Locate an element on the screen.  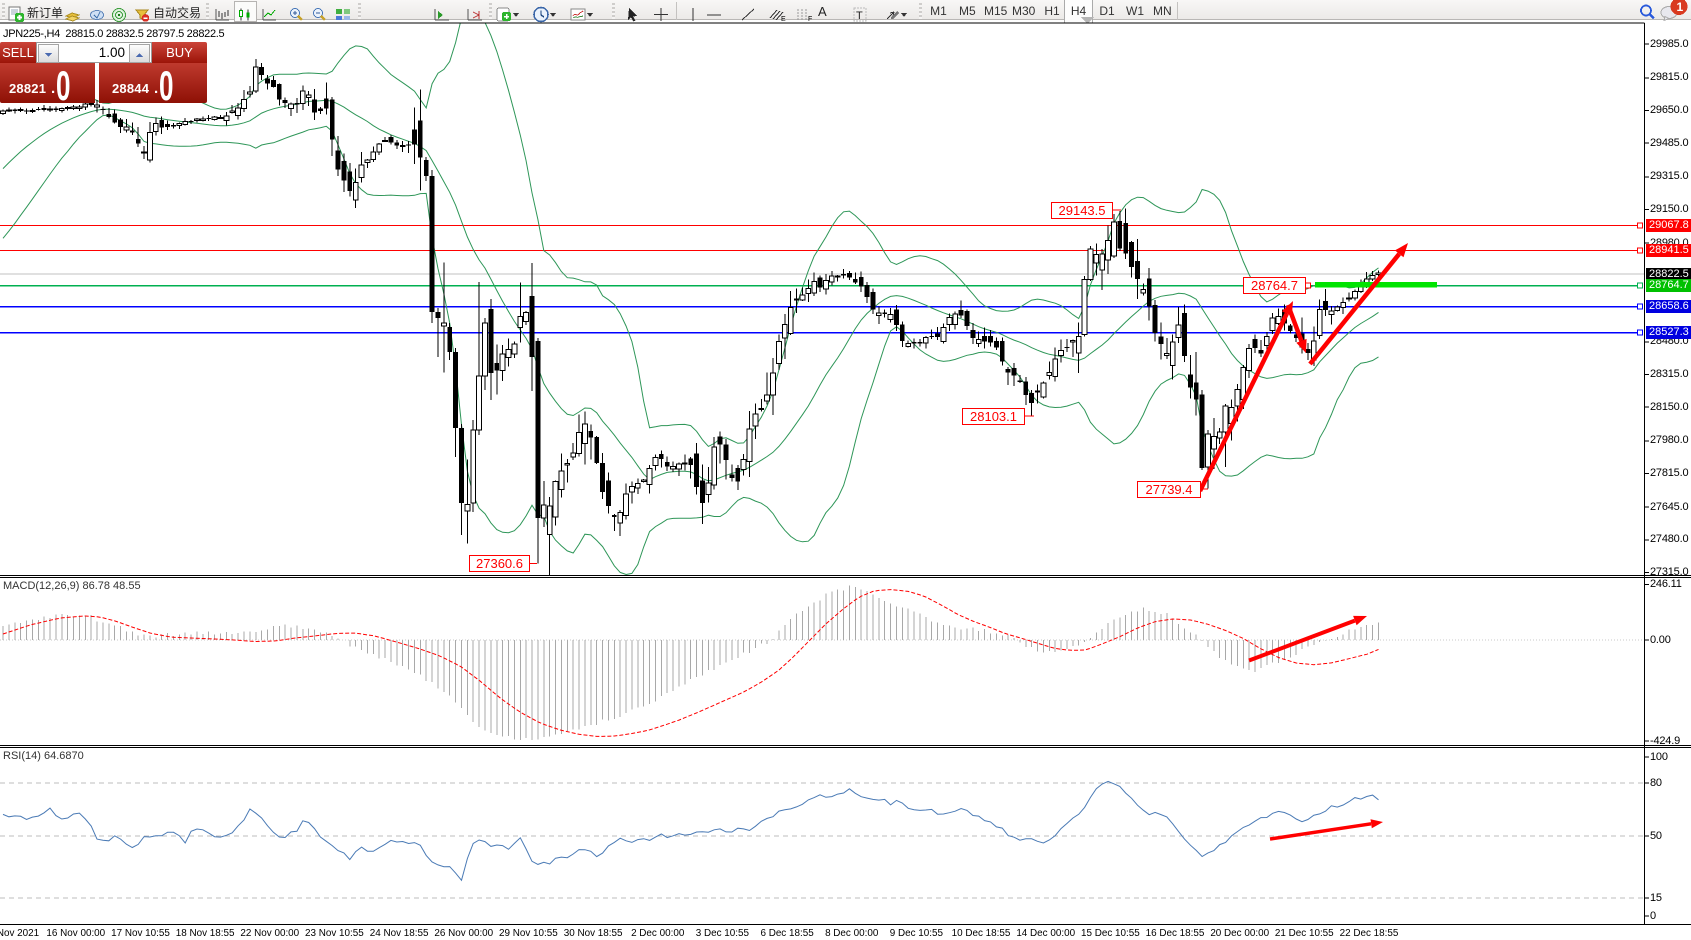
svg-text: 17 Nov 10:55 is located at coordinates (140, 933).